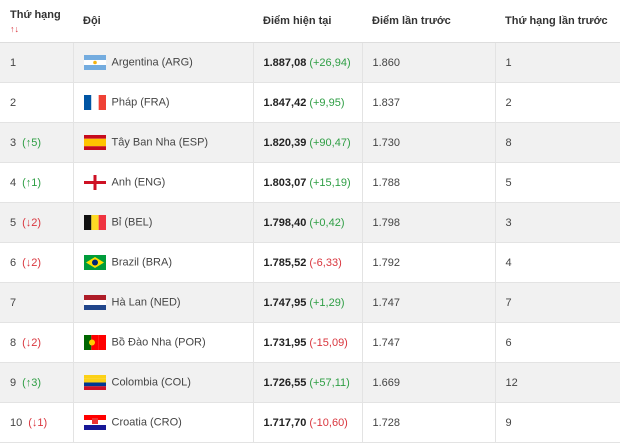  What do you see at coordinates (330, 62) in the screenshot?
I see `points-change: (+26,94)` at bounding box center [330, 62].